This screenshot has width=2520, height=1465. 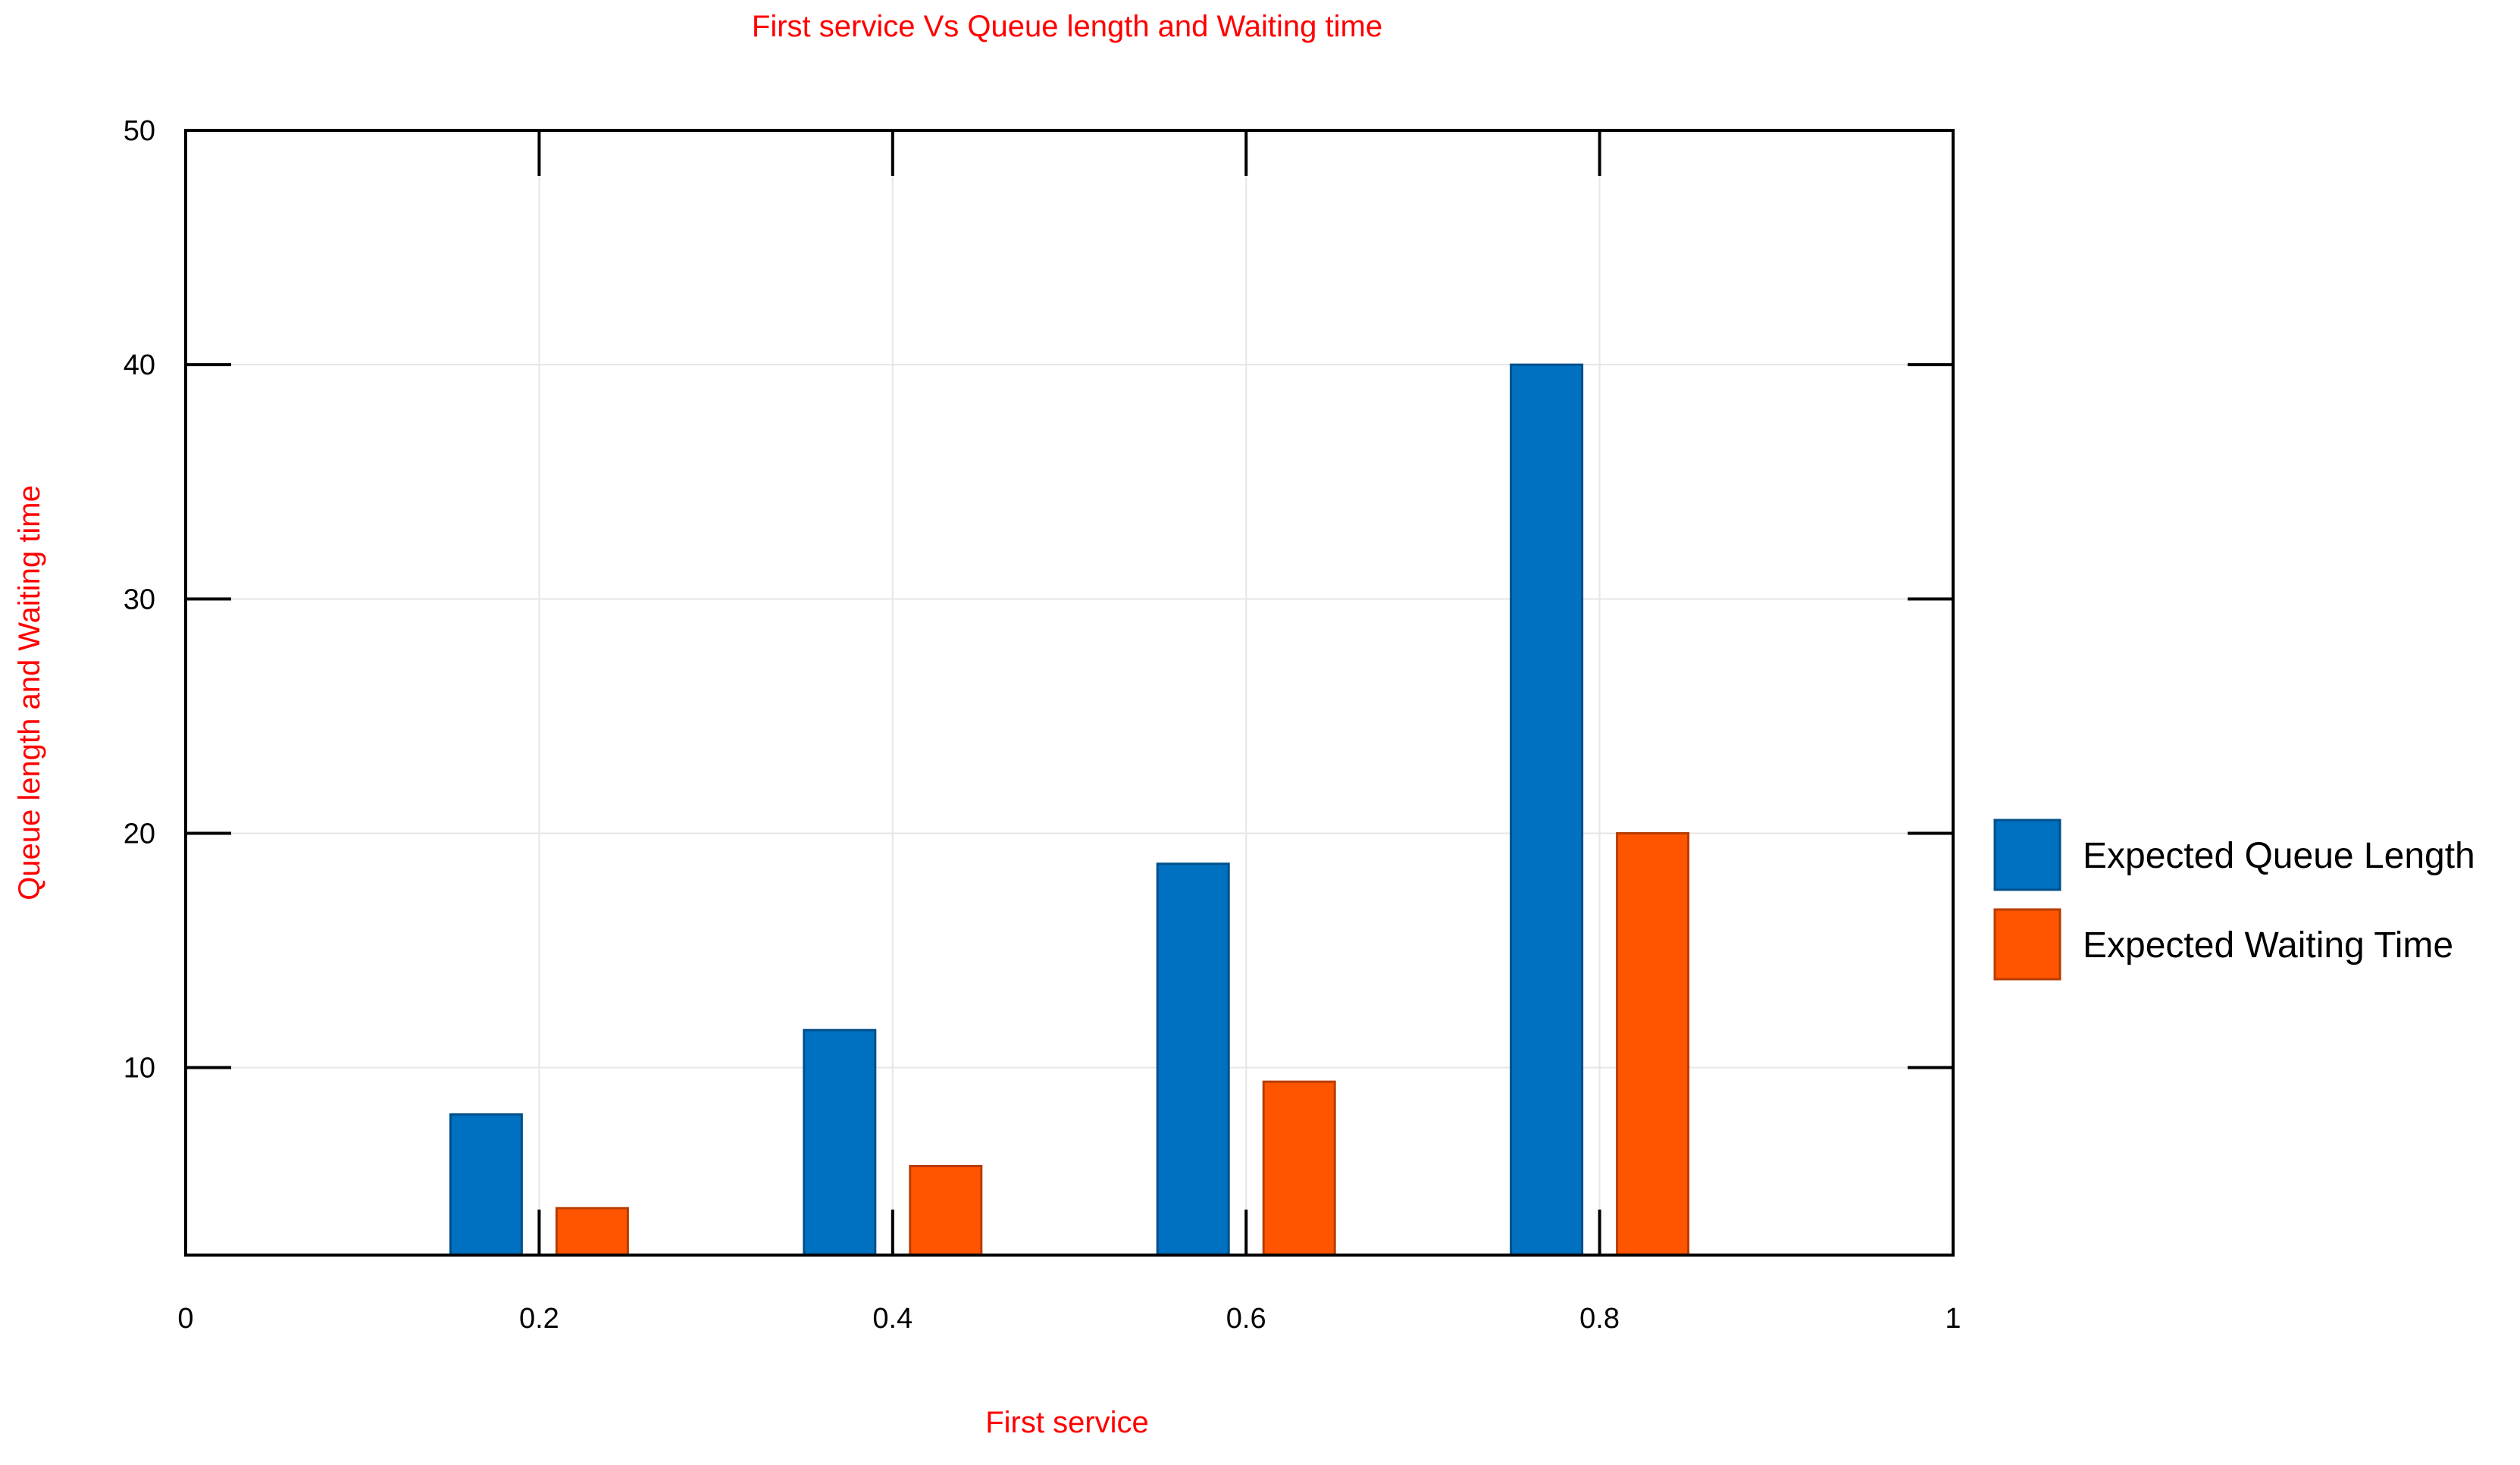 I want to click on y-axis-label: Queue length and Waiting time, so click(x=29, y=692).